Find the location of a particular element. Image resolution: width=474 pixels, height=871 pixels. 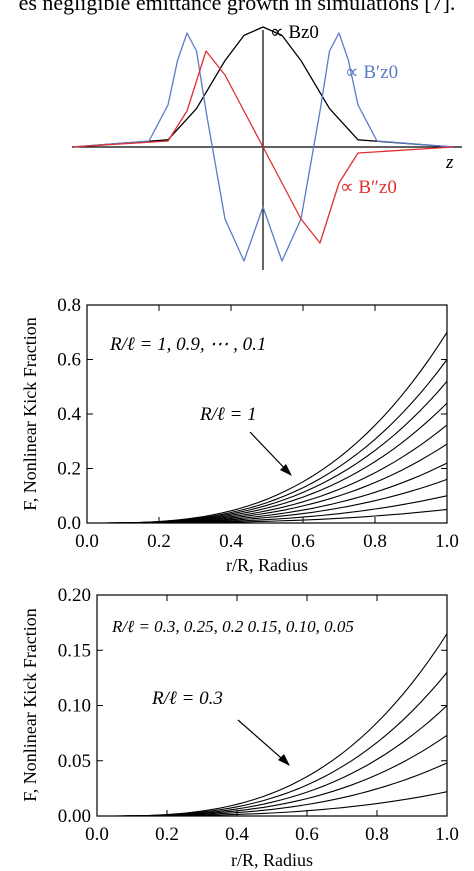

series-label-bz0-double-prime: ∝ B″z0 is located at coordinates (368, 187).